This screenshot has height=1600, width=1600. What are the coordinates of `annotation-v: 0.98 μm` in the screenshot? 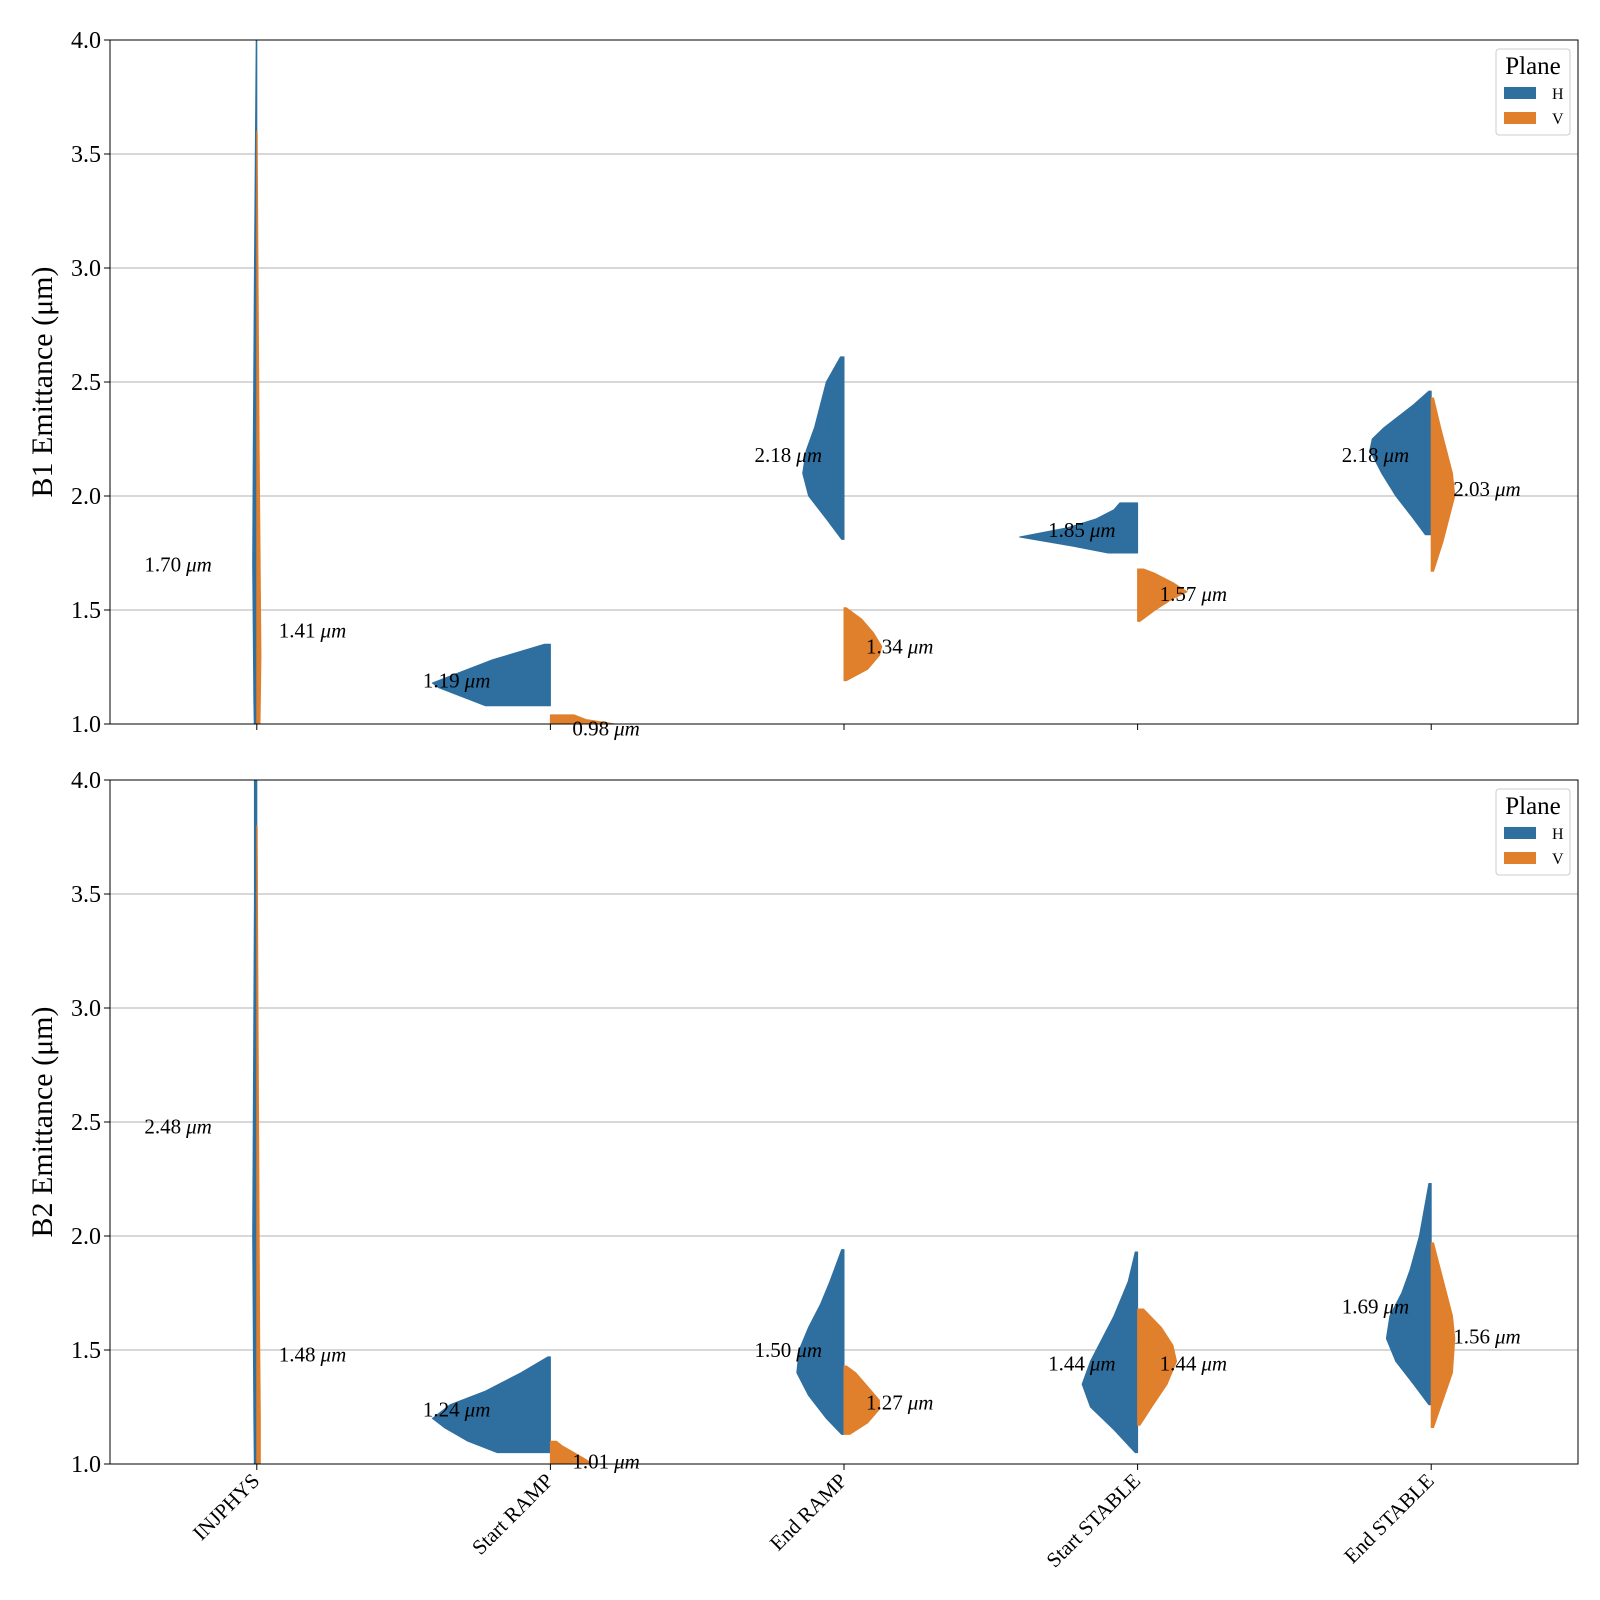 It's located at (605, 729).